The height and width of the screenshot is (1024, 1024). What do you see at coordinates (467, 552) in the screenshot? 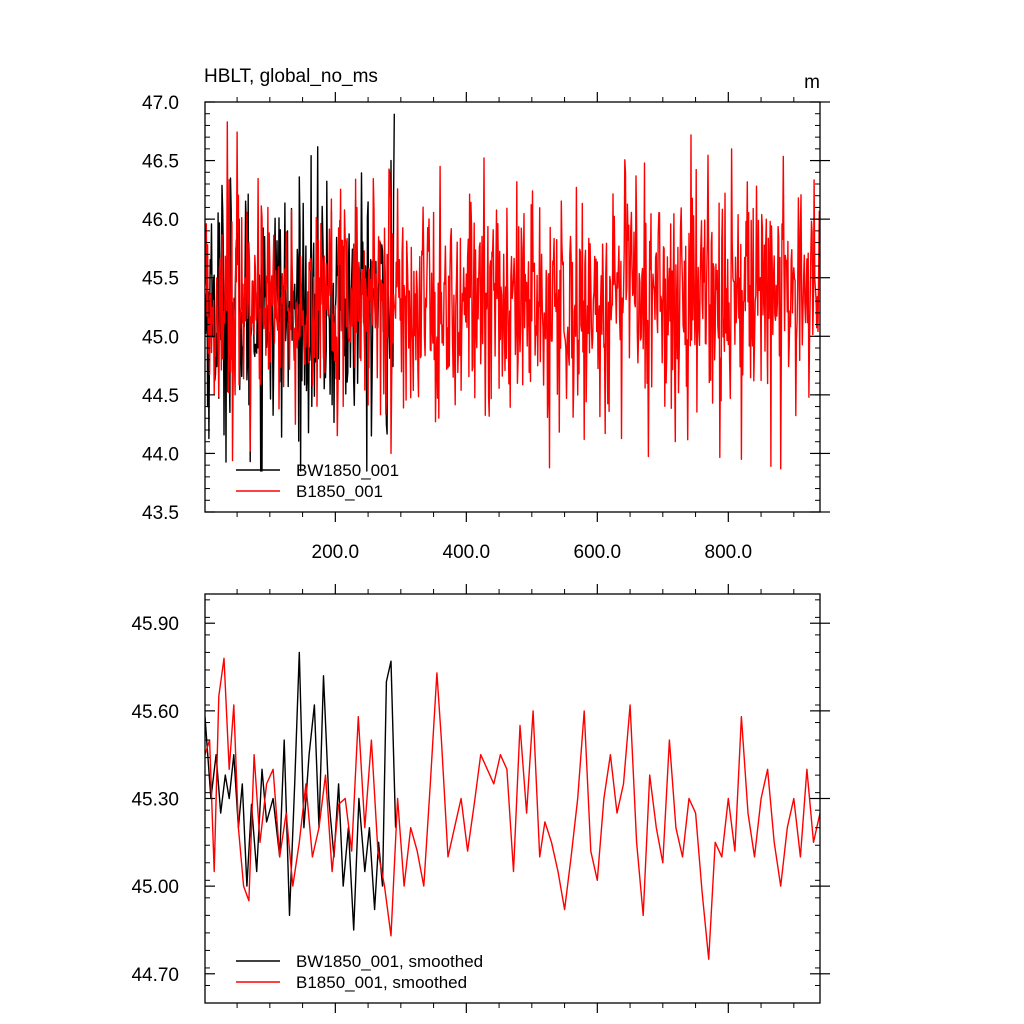
I see `x-tick-label: 400.0` at bounding box center [467, 552].